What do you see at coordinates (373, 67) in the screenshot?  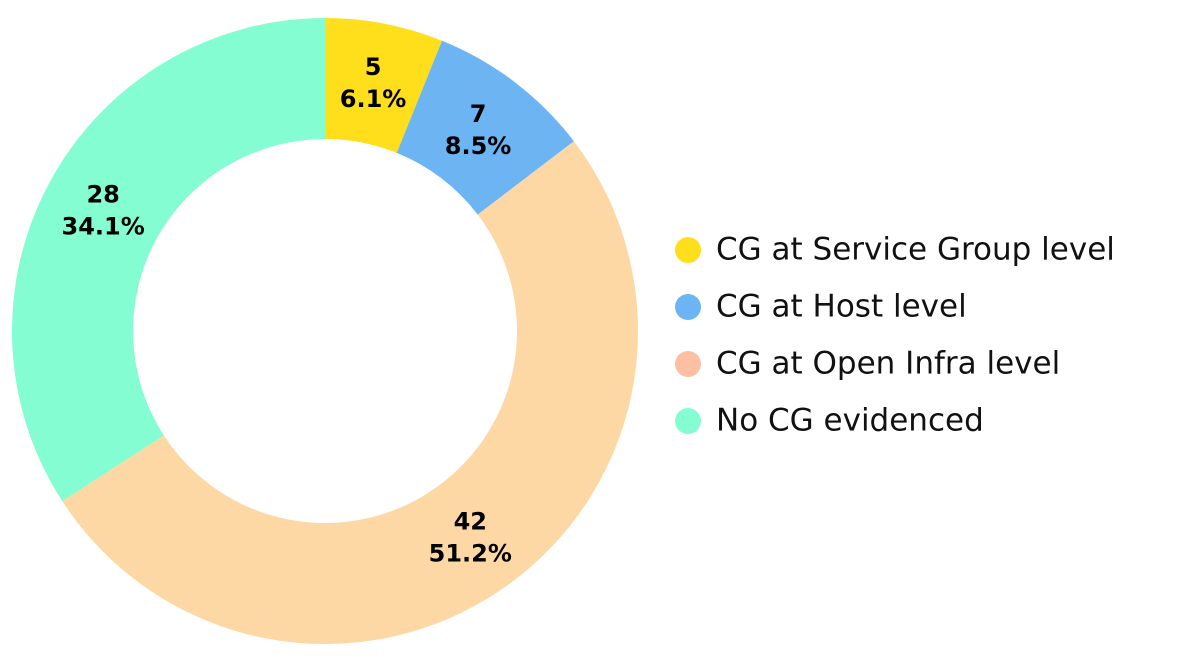 I see `slice-value-label: 5` at bounding box center [373, 67].